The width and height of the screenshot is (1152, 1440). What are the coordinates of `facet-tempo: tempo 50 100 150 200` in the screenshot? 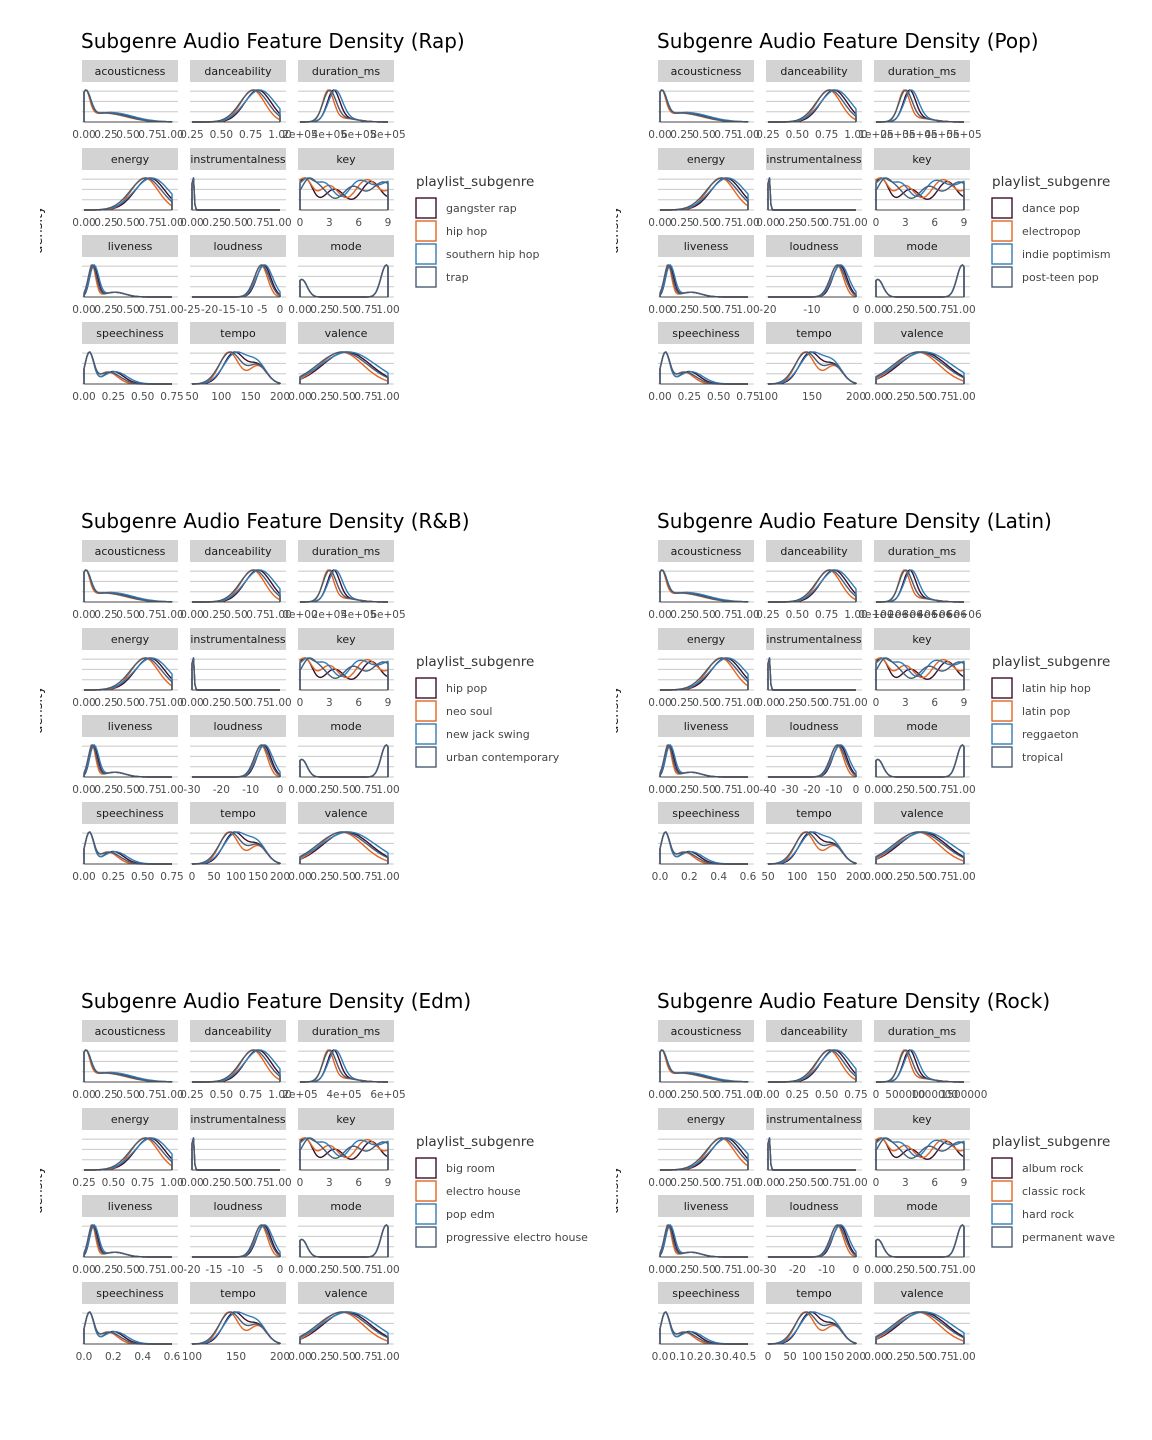 It's located at (813, 842).